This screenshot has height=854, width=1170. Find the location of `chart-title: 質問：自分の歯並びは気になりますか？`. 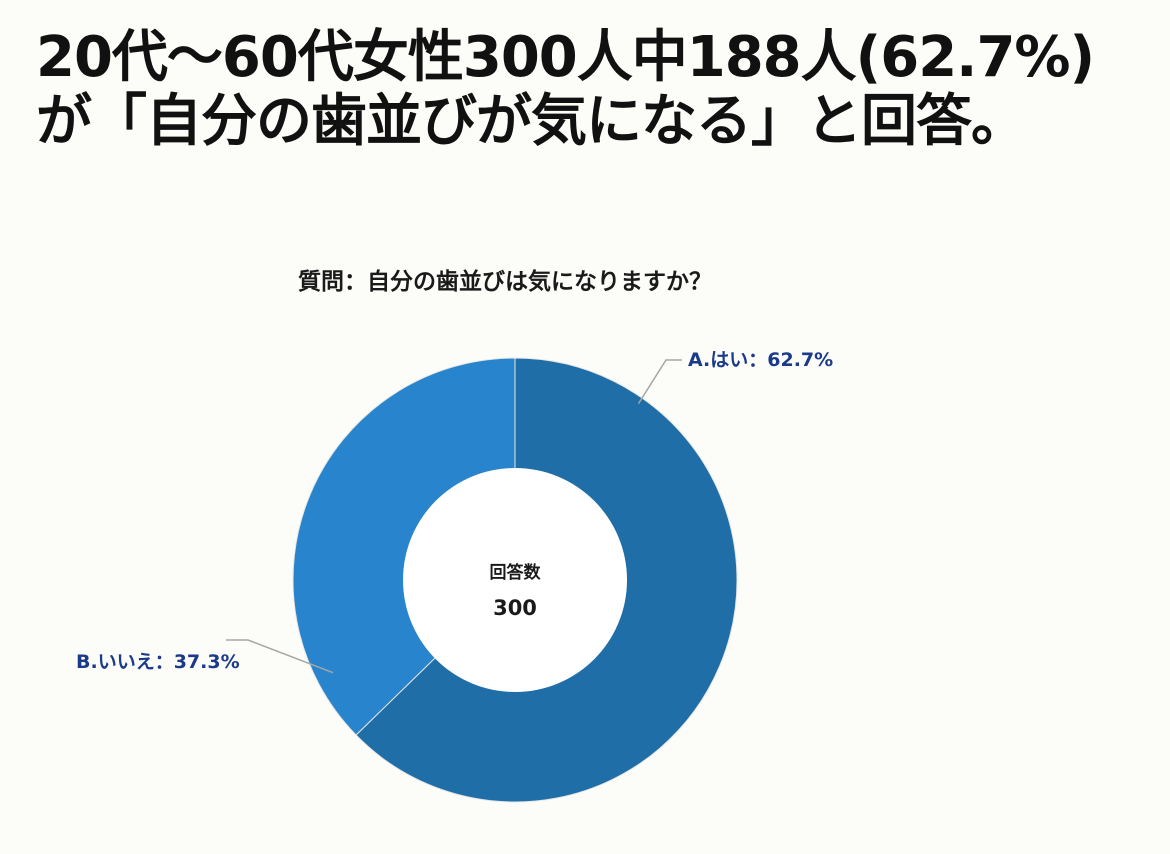

chart-title: 質問：自分の歯並びは気になりますか？ is located at coordinates (505, 282).